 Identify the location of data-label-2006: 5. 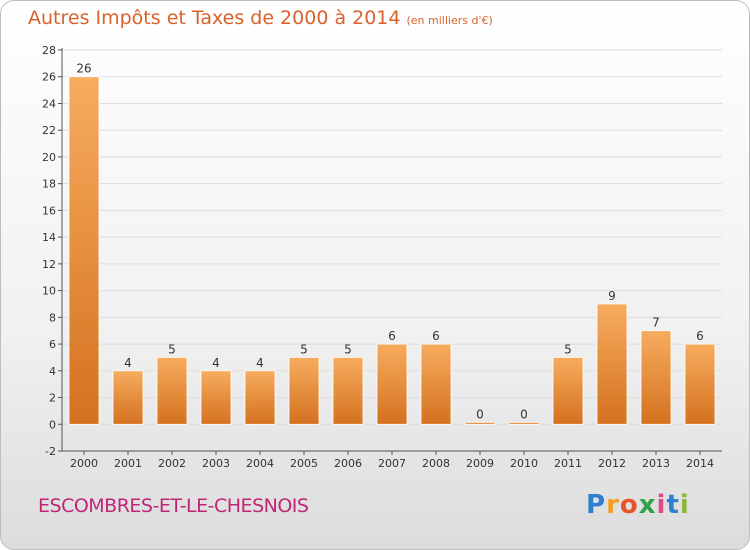
(348, 349).